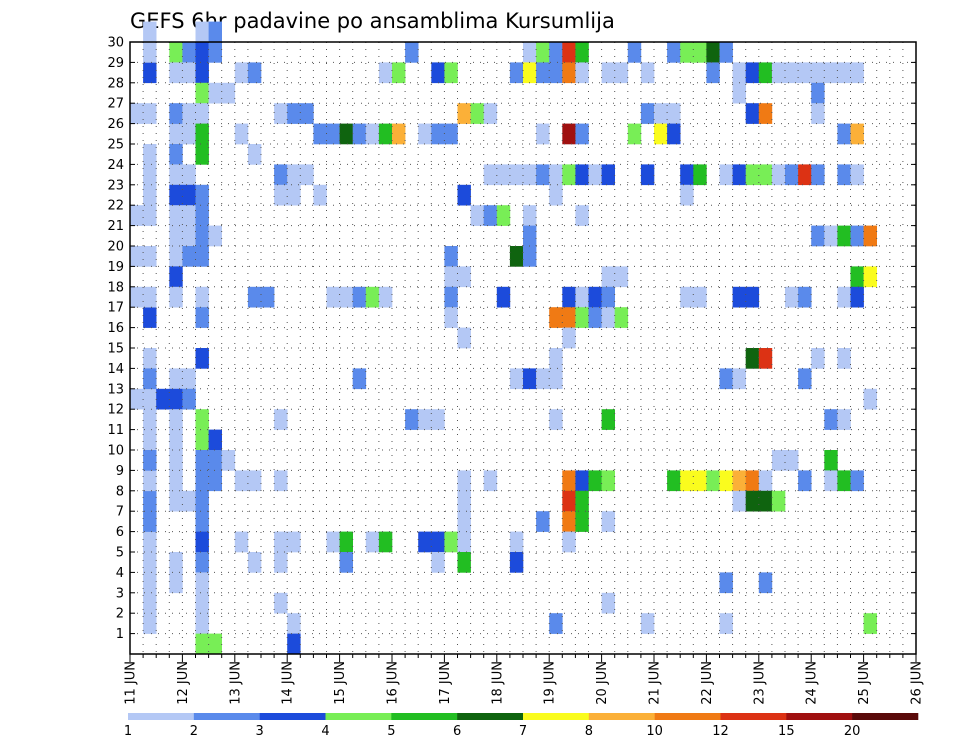 This screenshot has height=742, width=960. Describe the element at coordinates (120, 593) in the screenshot. I see `y-tick-label: 3` at that location.